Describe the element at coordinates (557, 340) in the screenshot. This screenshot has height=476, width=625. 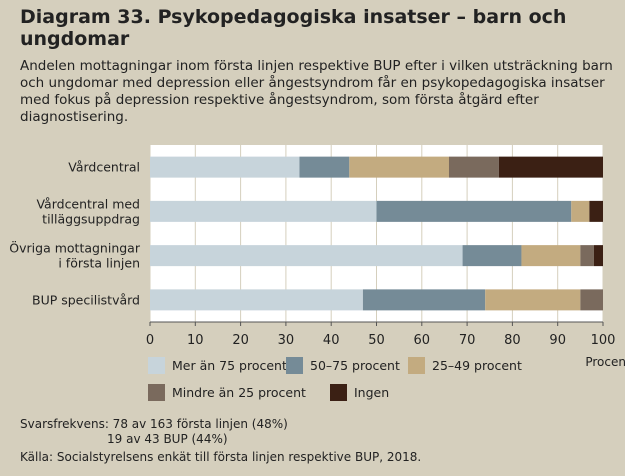
I see `x-tick-label: 90` at that location.